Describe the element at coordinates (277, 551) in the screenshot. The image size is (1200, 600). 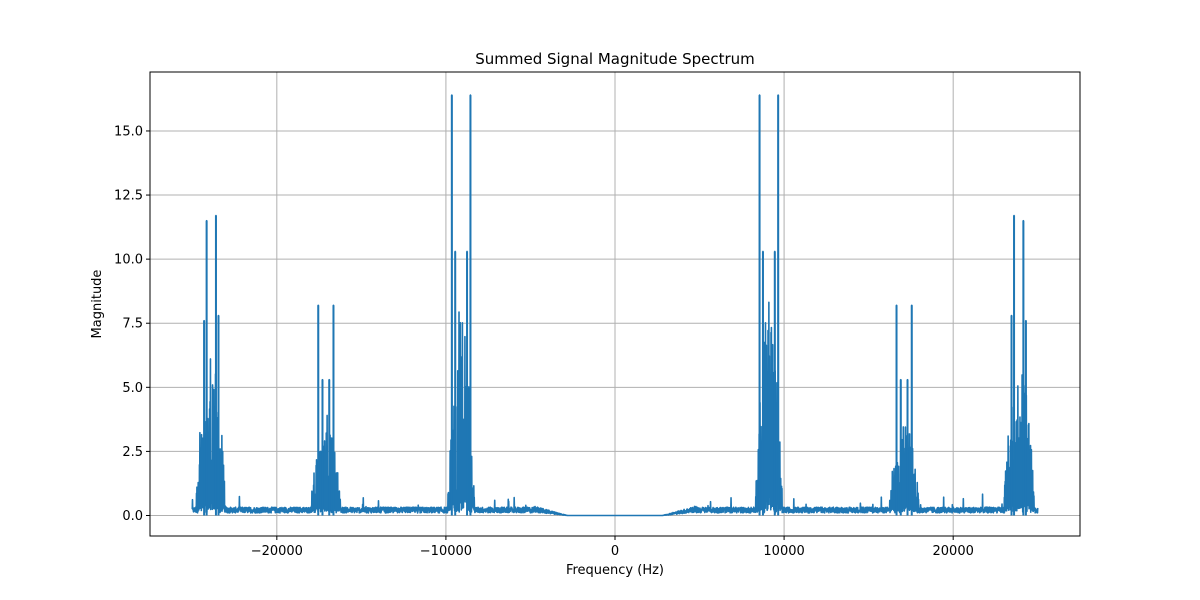
I see `x-tick-label: −20000` at that location.